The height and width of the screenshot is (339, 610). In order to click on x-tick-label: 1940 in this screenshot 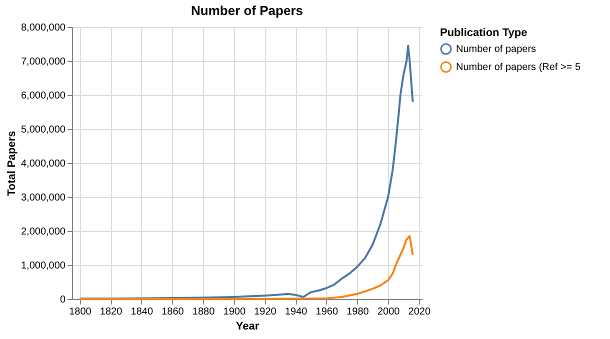, I will do `click(296, 312)`.